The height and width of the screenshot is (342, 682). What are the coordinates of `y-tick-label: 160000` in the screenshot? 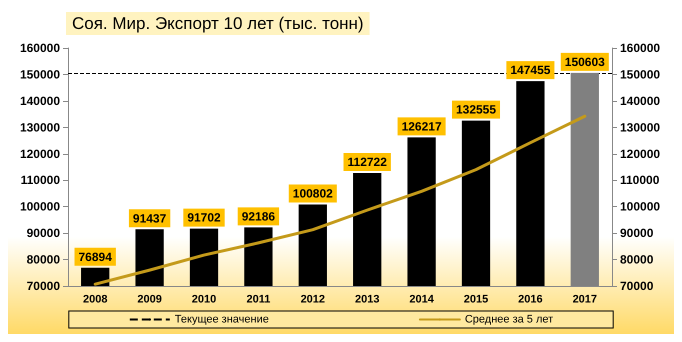 It's located at (40, 48).